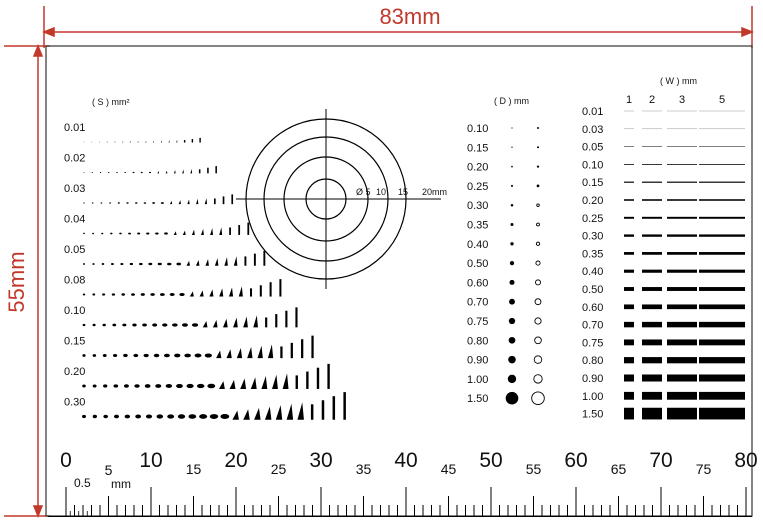  Describe the element at coordinates (592, 130) in the screenshot. I see `width-label-1: 0.03` at that location.